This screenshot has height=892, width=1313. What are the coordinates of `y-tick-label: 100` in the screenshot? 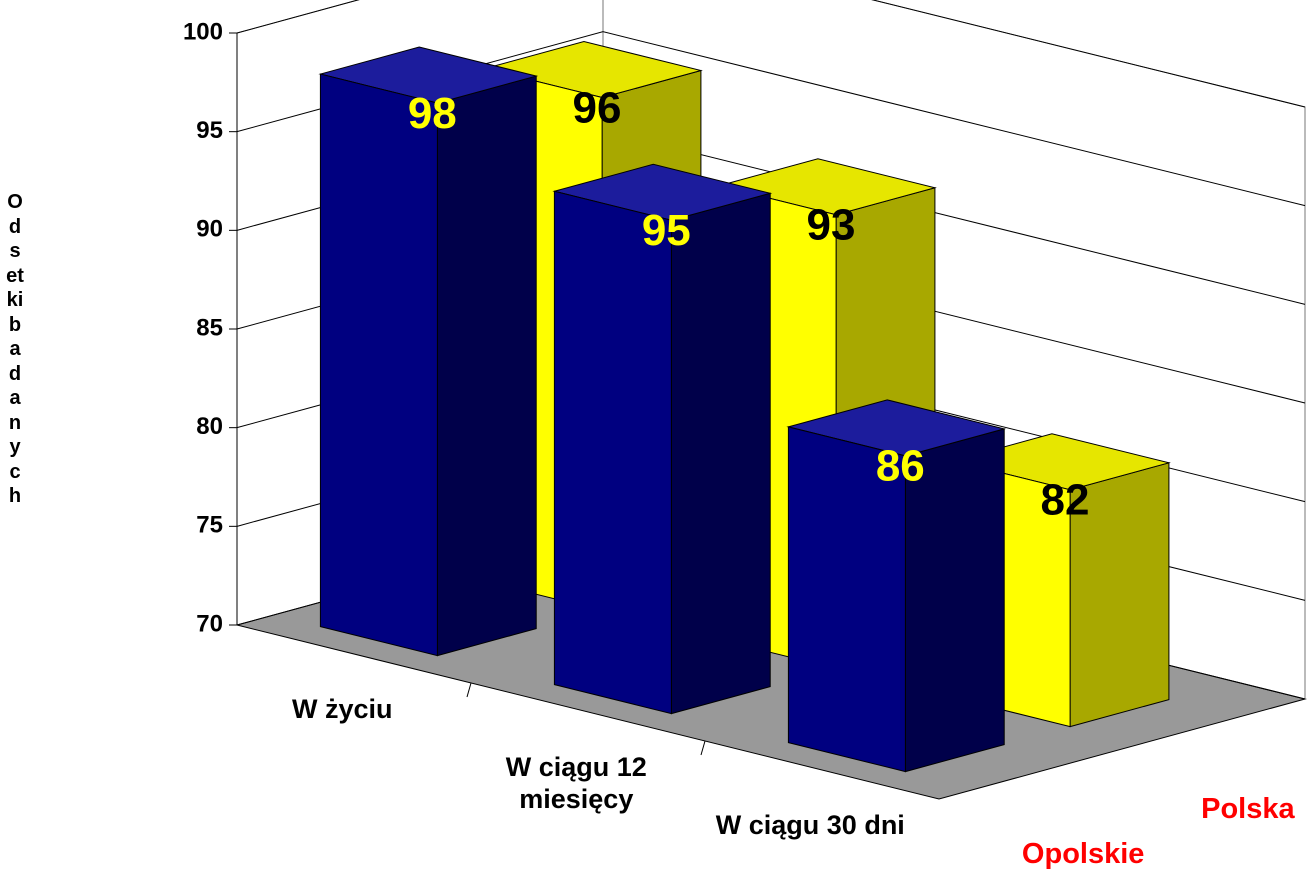 It's located at (203, 31).